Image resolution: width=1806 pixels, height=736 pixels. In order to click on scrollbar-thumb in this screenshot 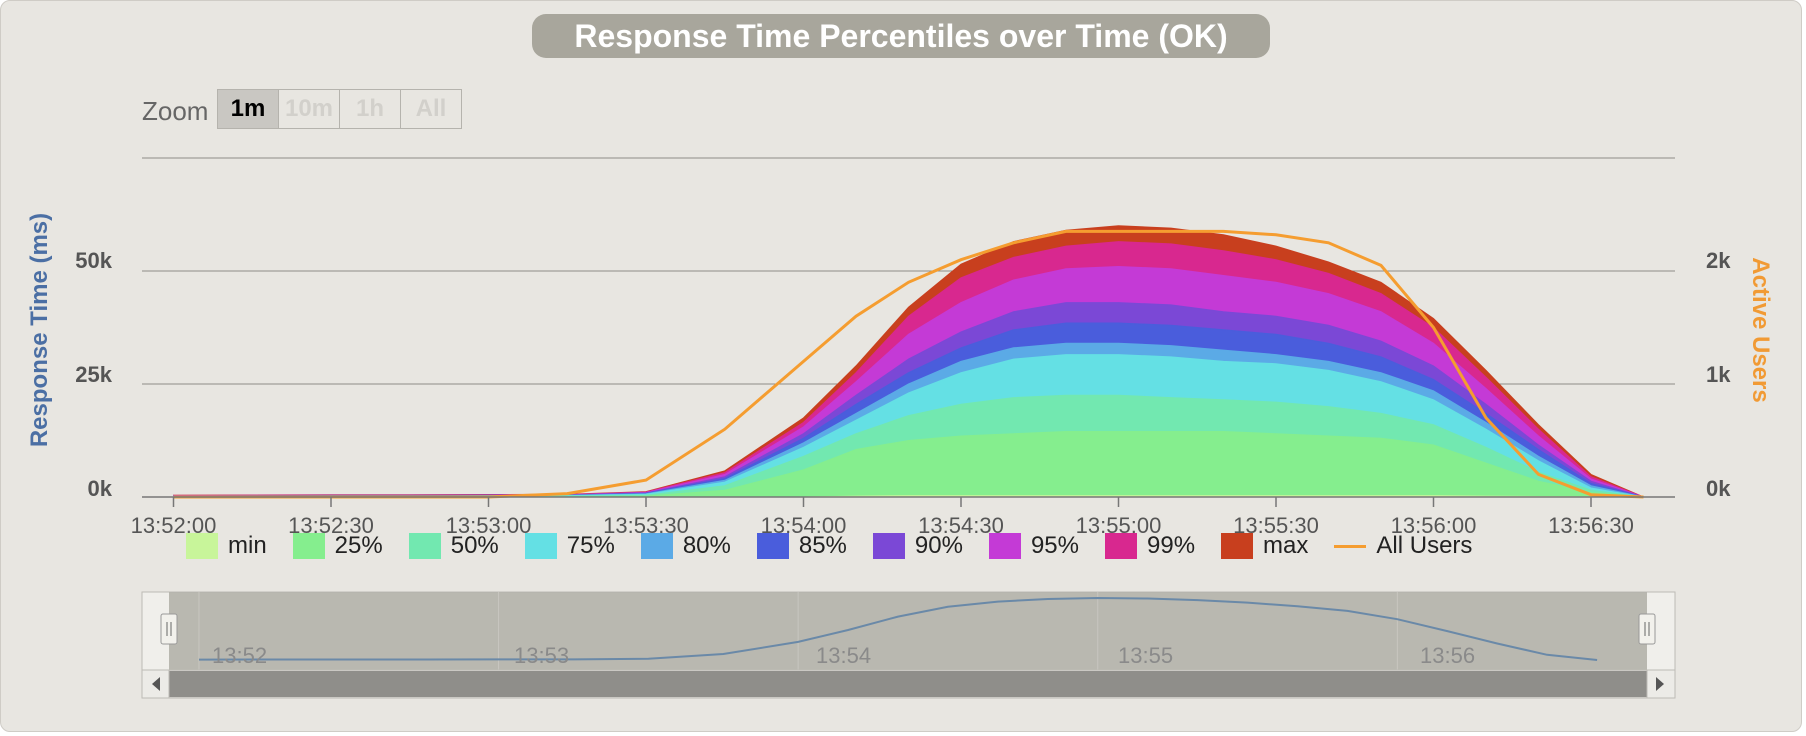, I will do `click(908, 684)`.